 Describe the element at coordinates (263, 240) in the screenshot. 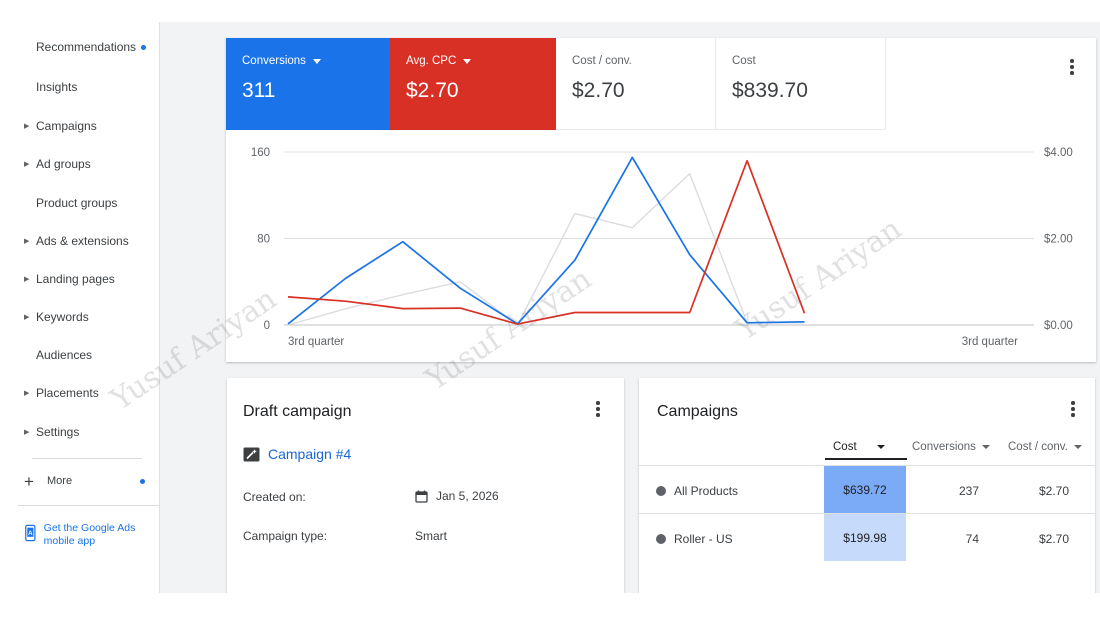

I see `y-left-tick-label: 80` at that location.